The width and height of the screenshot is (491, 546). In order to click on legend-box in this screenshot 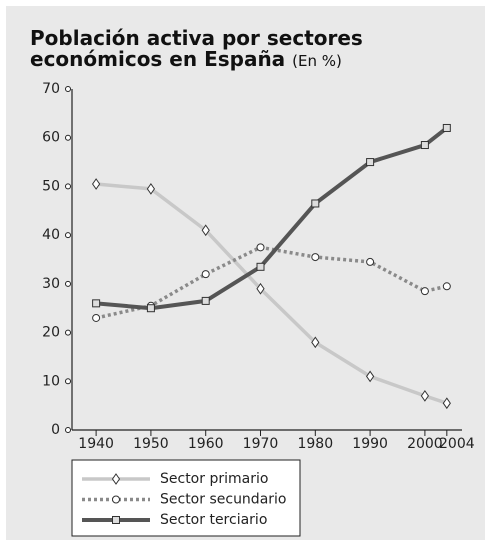, I will do `click(186, 498)`.